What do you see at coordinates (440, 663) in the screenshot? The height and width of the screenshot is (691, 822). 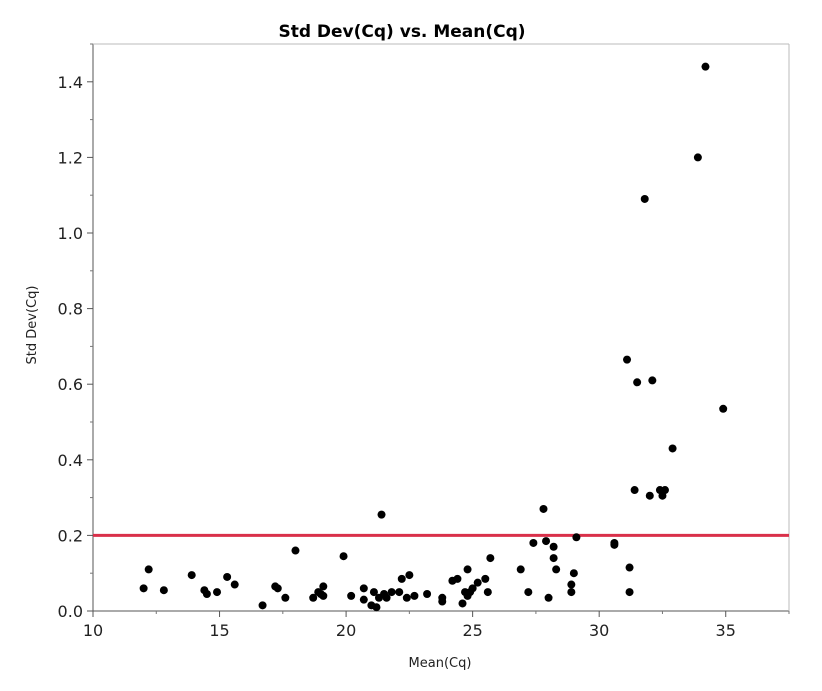 I see `x-axis-title: Mean(Cq)` at bounding box center [440, 663].